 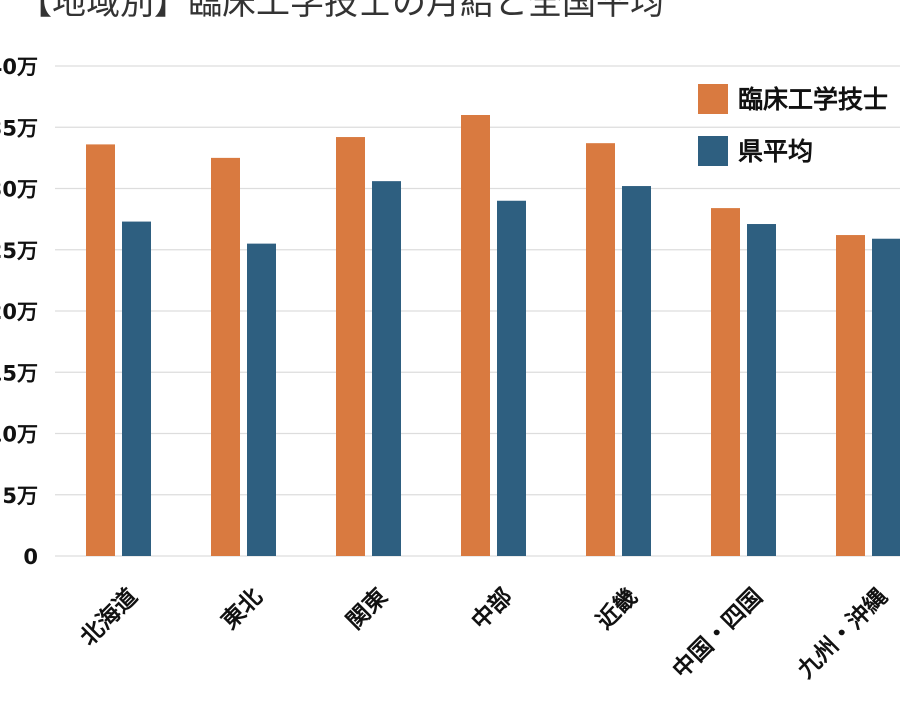 I want to click on y-axis-ticks: 0 5万 10万 15万 20万 25万 30万 35万 40万, so click(x=19, y=312).